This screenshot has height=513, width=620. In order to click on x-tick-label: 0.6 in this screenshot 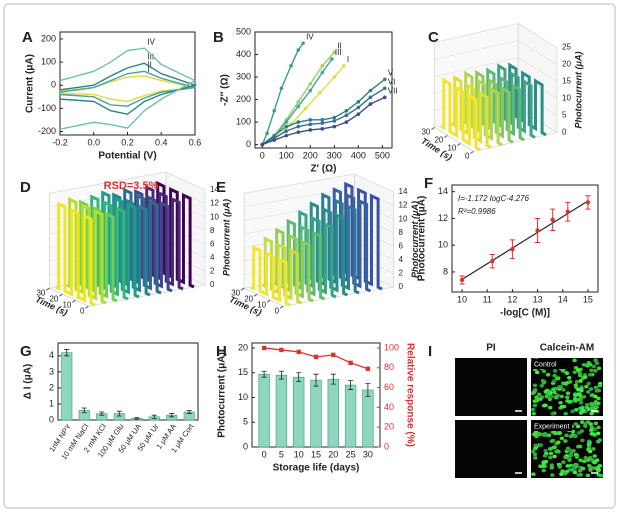, I will do `click(195, 142)`.